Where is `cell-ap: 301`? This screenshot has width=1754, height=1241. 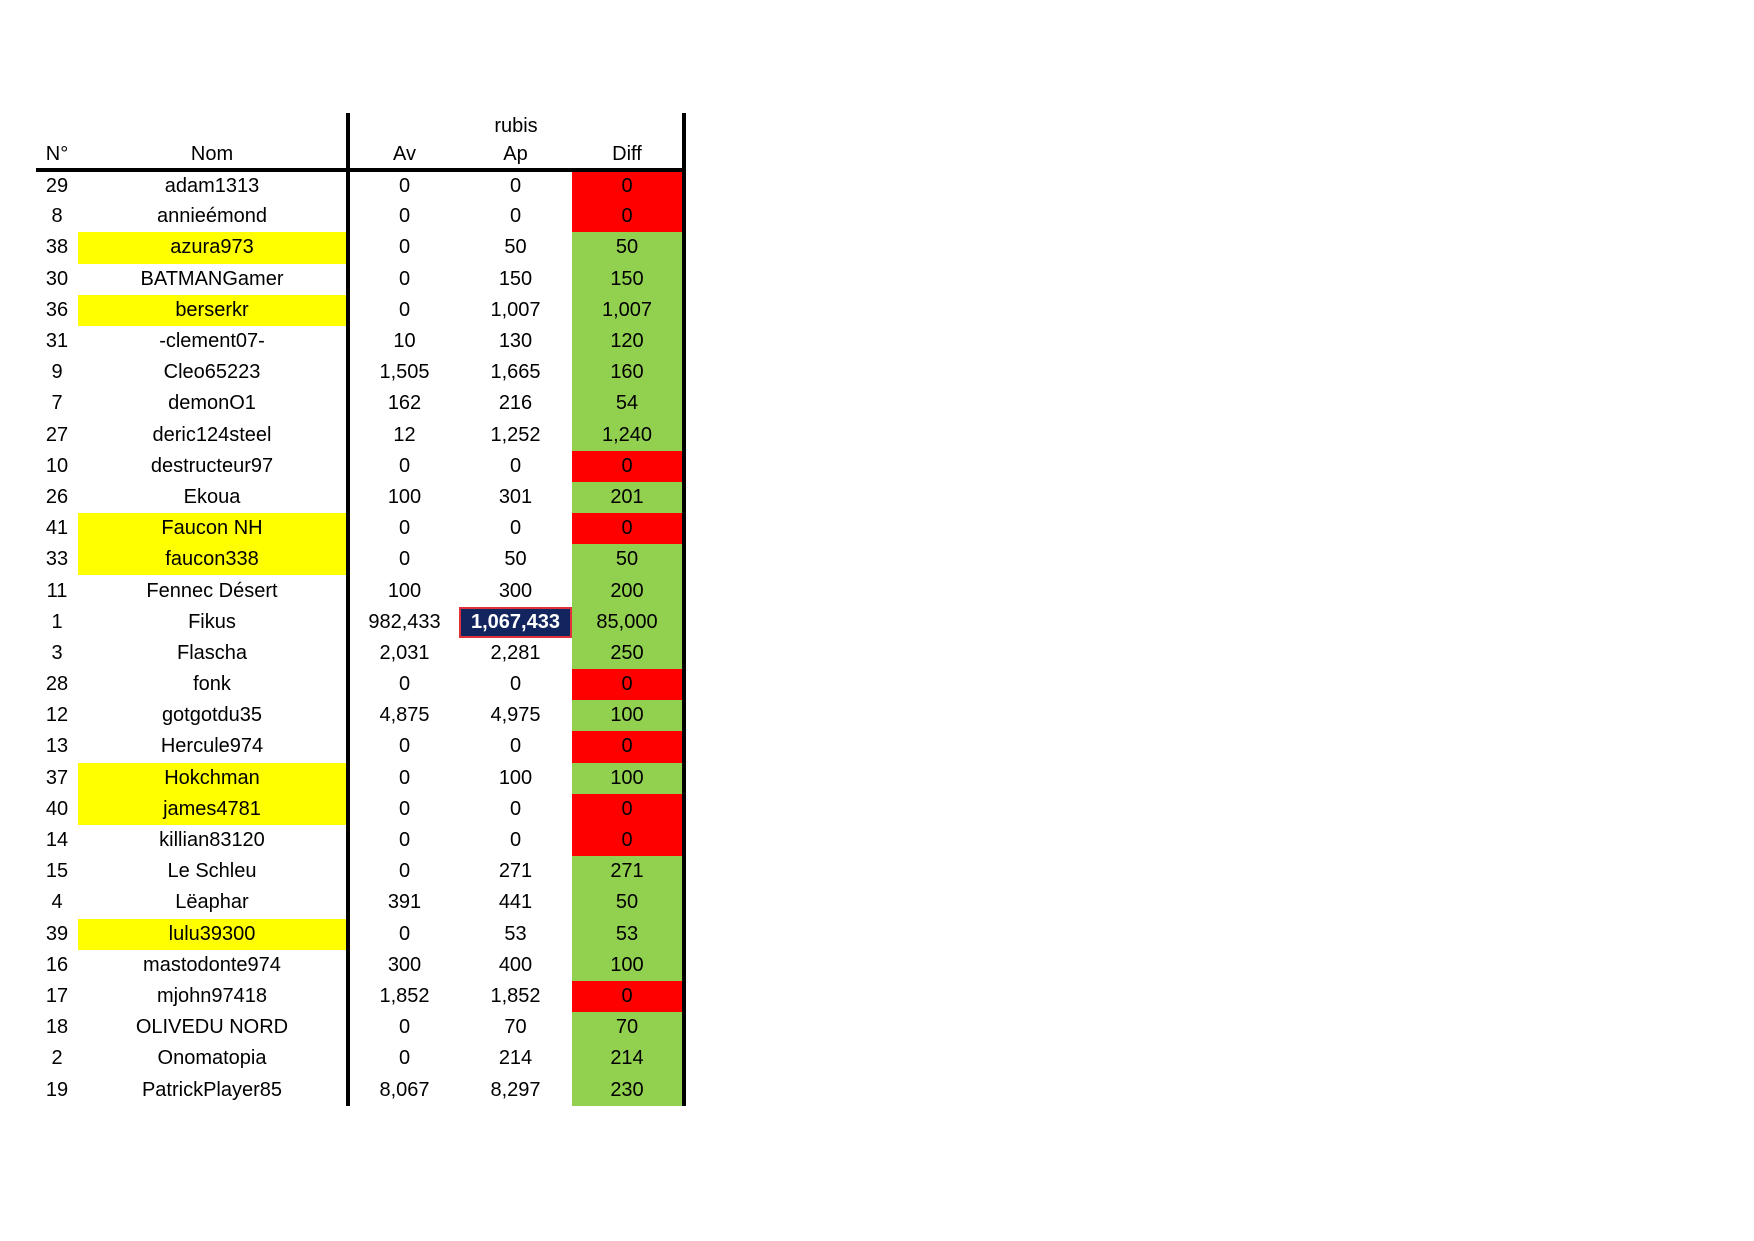 cell-ap: 301 is located at coordinates (515, 496).